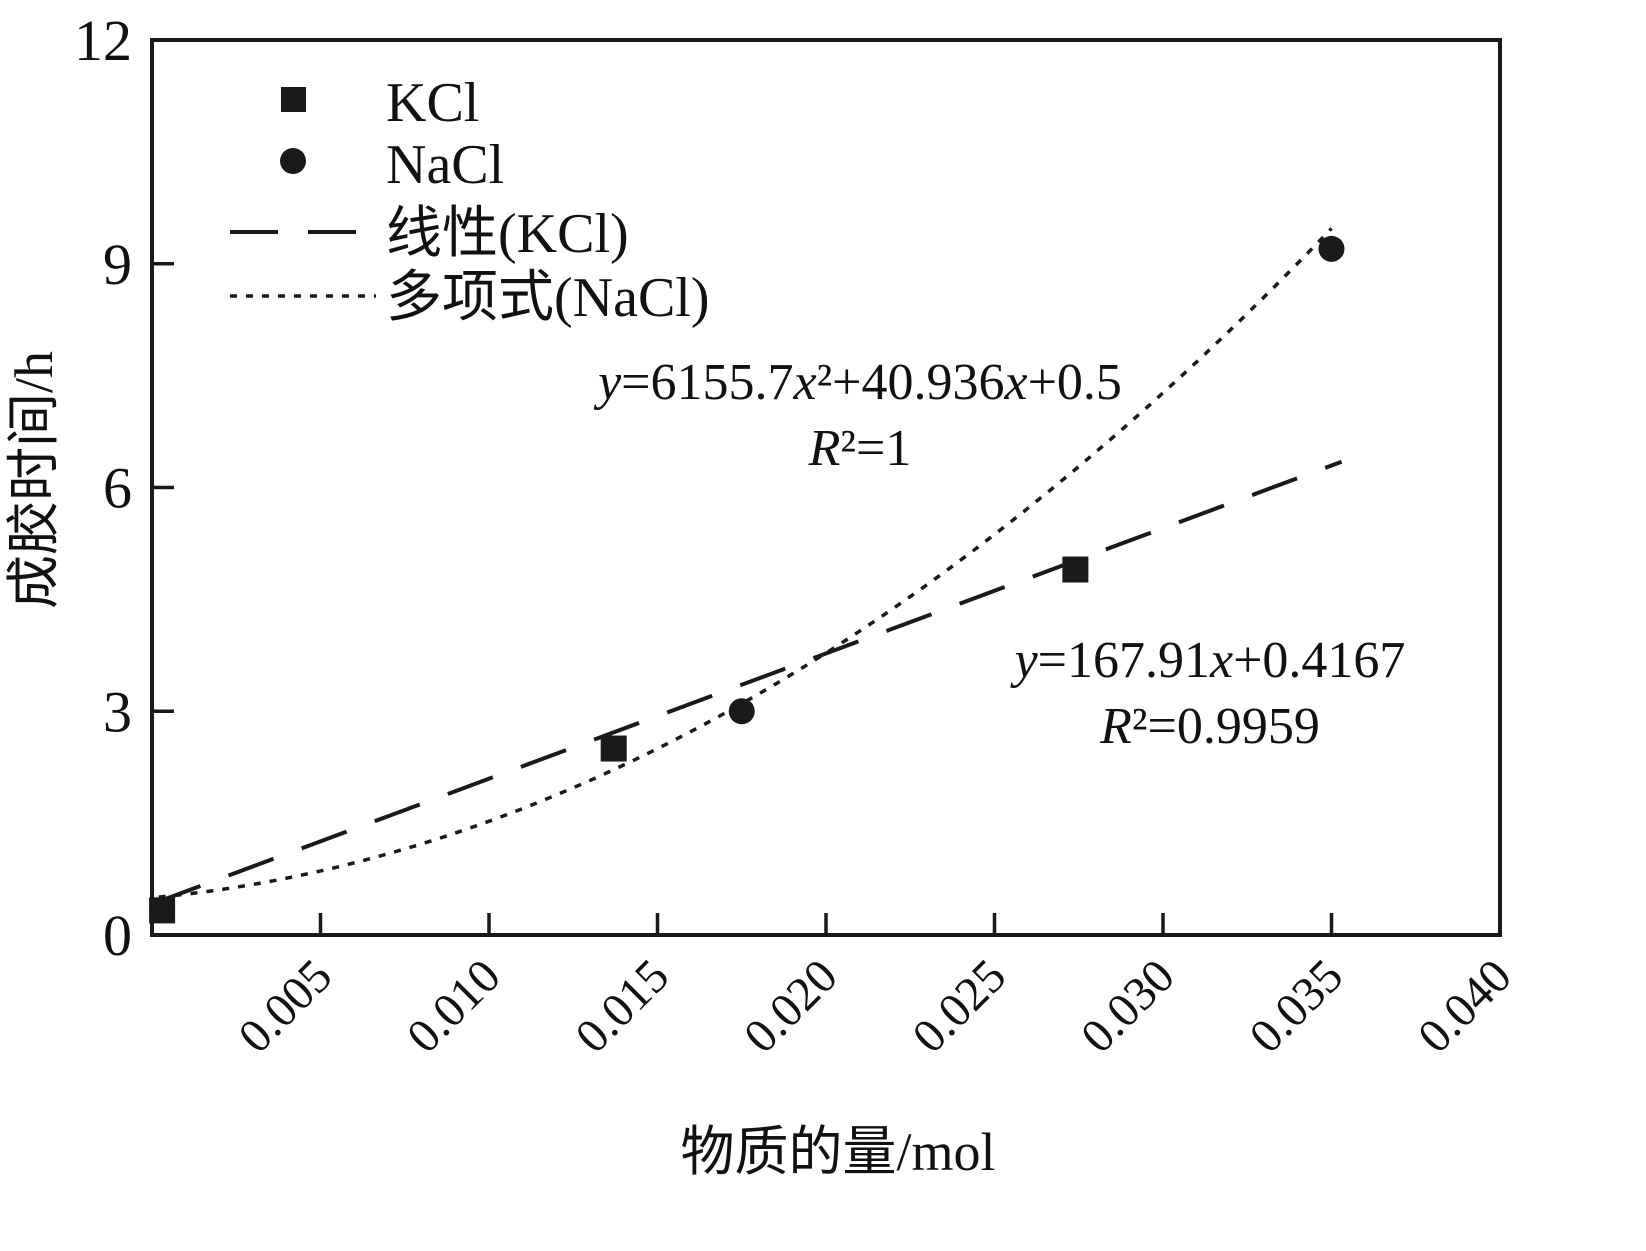  What do you see at coordinates (470, 200) in the screenshot?
I see `legend: KCl NaCl 线性(KCl) 多项式(NaCl)` at bounding box center [470, 200].